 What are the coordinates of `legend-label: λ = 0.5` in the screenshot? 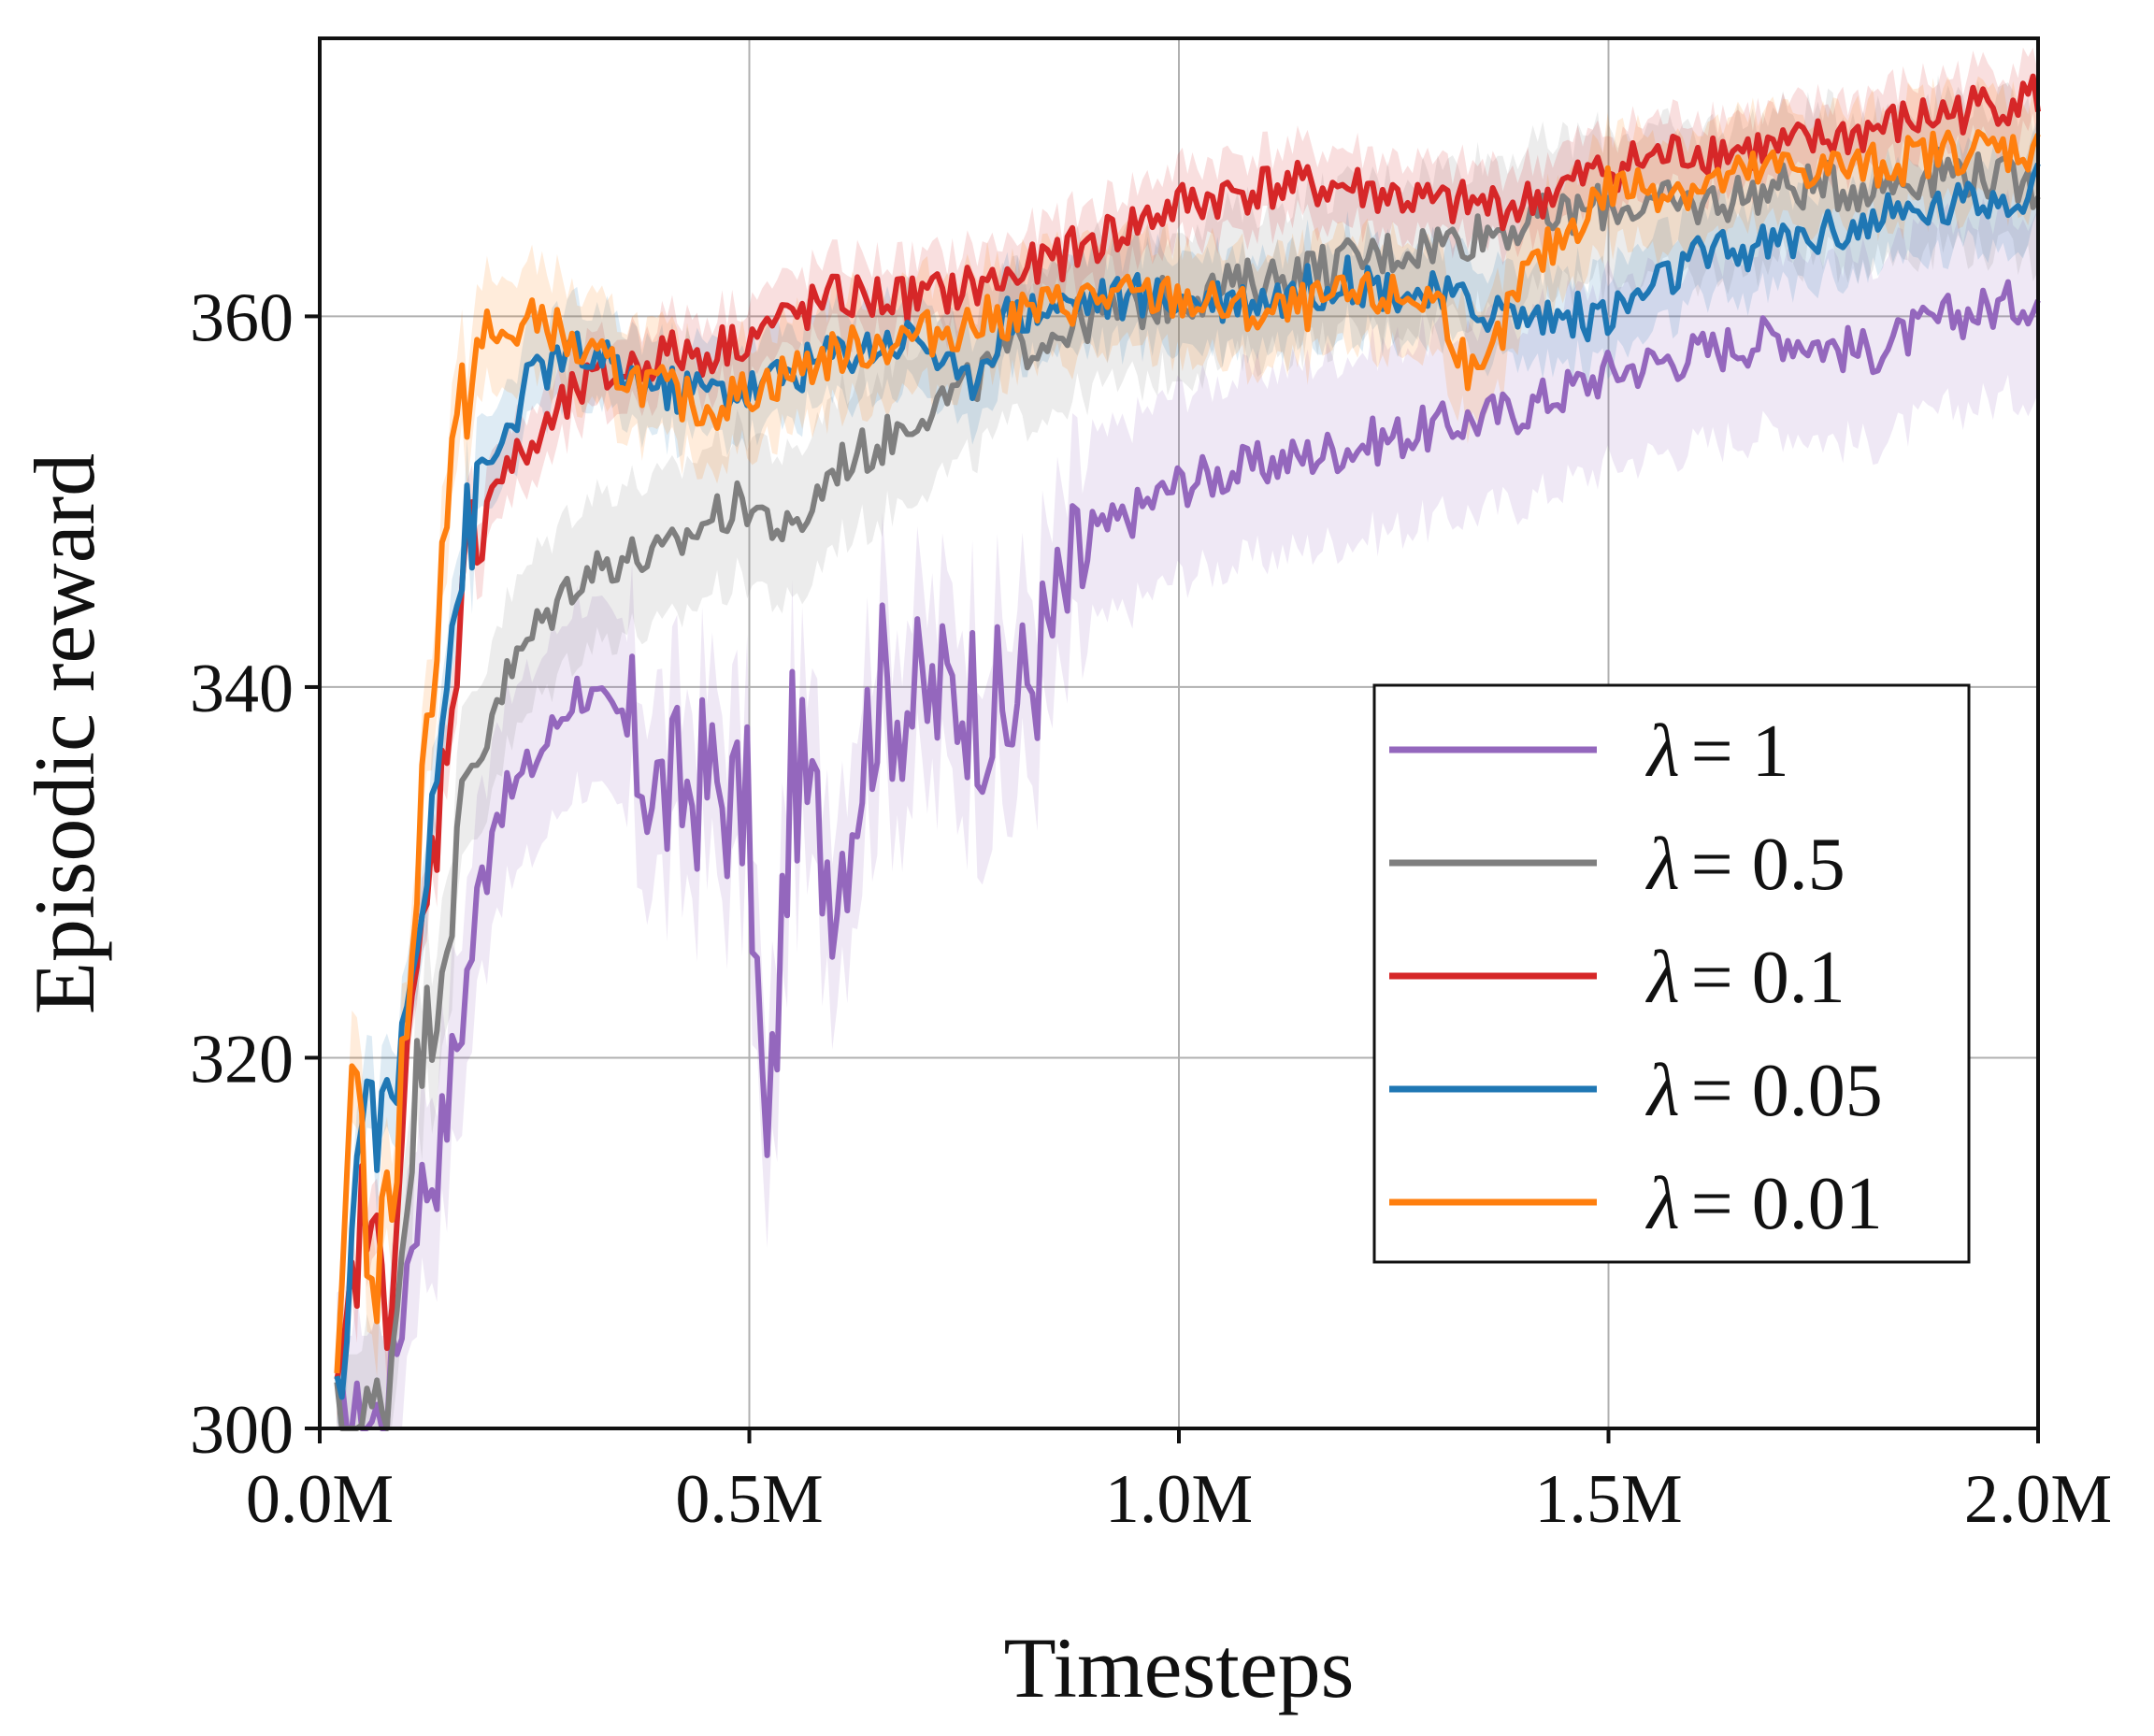 It's located at (1745, 865).